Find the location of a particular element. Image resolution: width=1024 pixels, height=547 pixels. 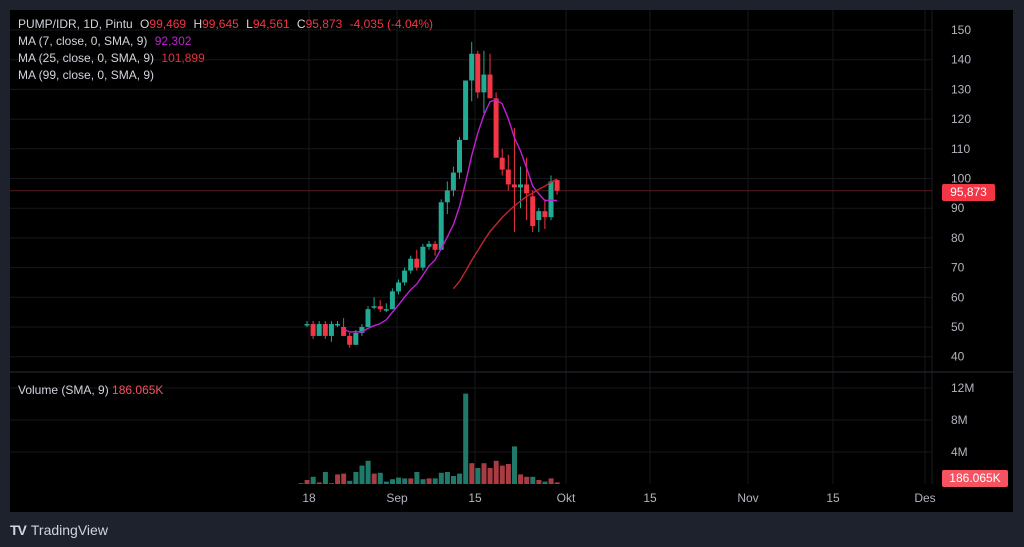

volume-axis-label: 8M is located at coordinates (959, 420).